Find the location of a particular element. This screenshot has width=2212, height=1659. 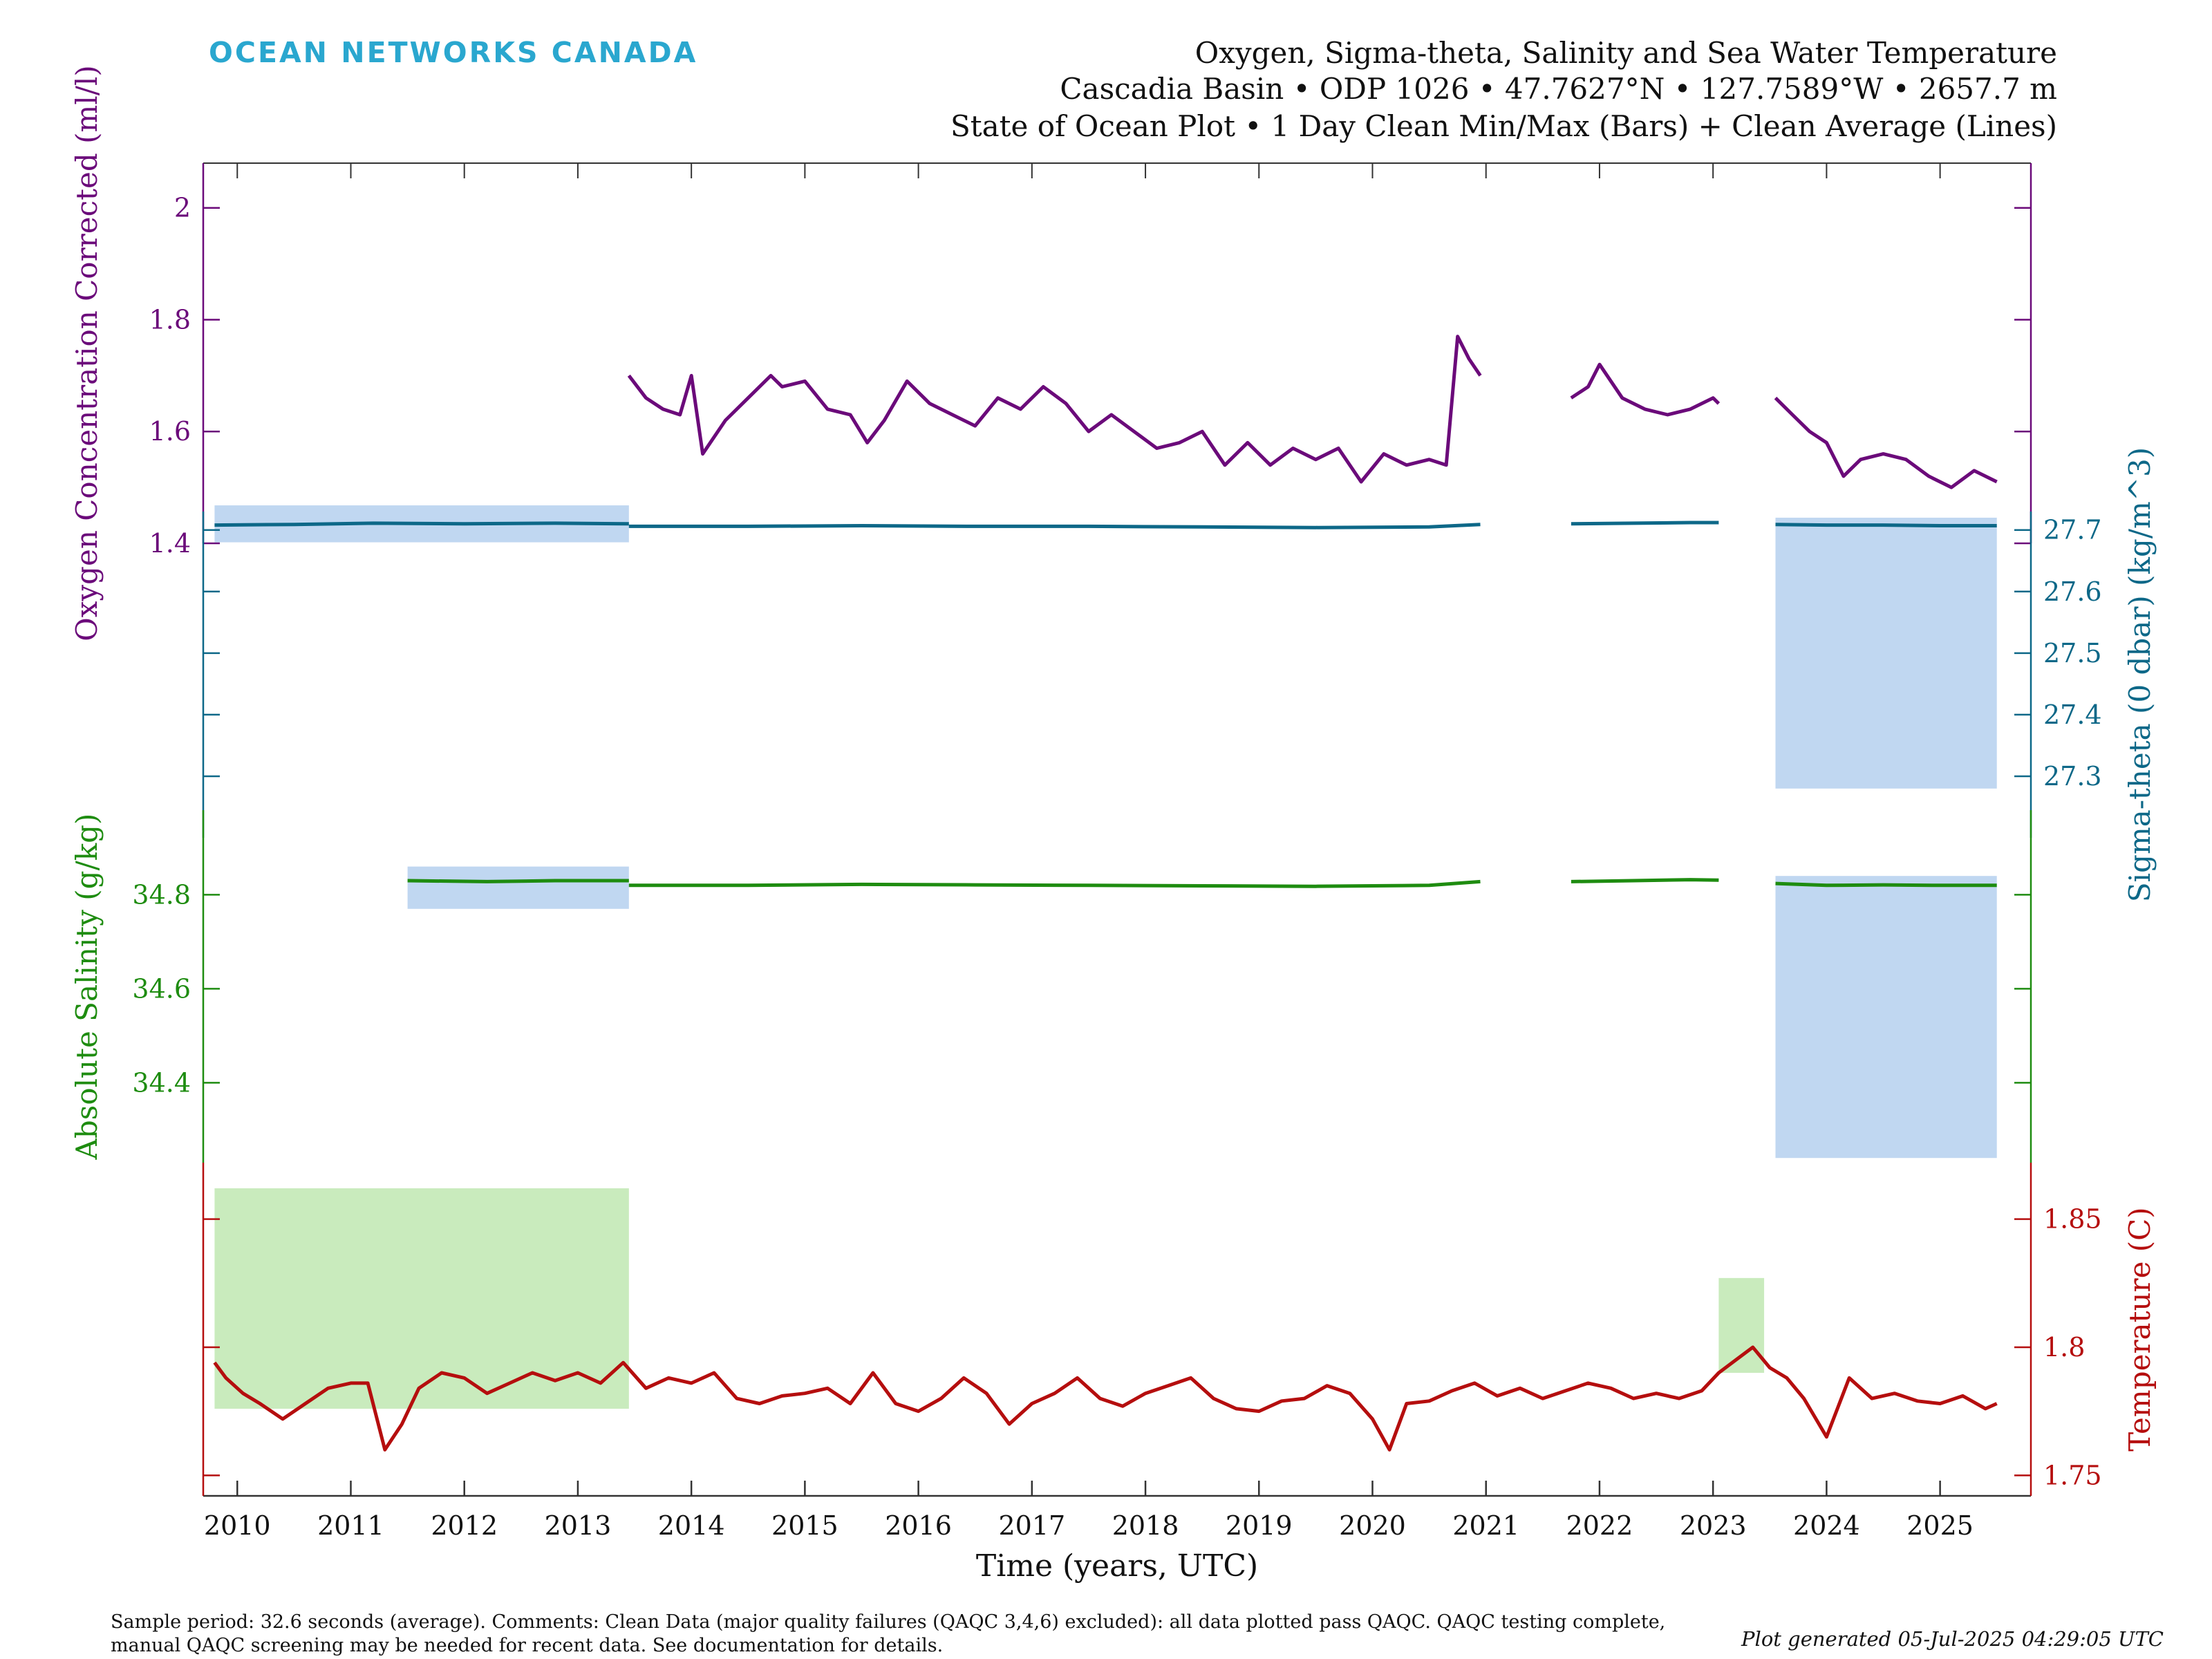

y-axis-title: Oxygen Concentration Corrected (ml/l) is located at coordinates (87, 353).